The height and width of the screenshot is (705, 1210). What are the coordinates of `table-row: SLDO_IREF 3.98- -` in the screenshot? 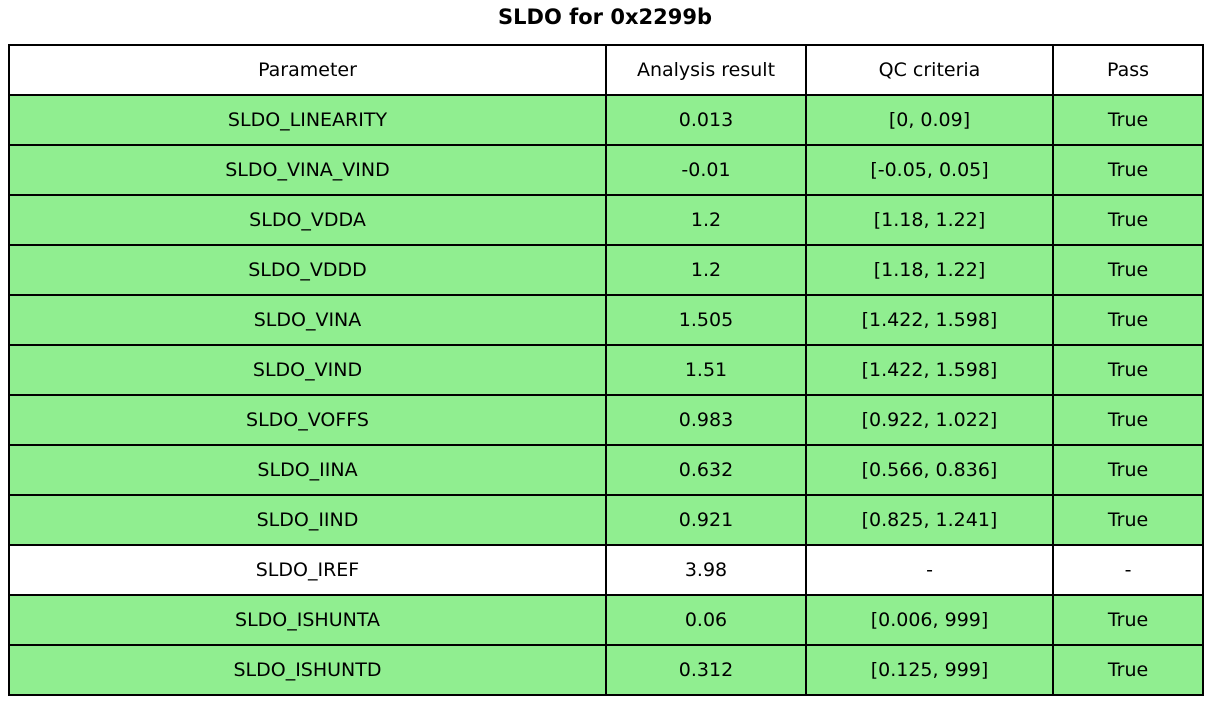 It's located at (606, 570).